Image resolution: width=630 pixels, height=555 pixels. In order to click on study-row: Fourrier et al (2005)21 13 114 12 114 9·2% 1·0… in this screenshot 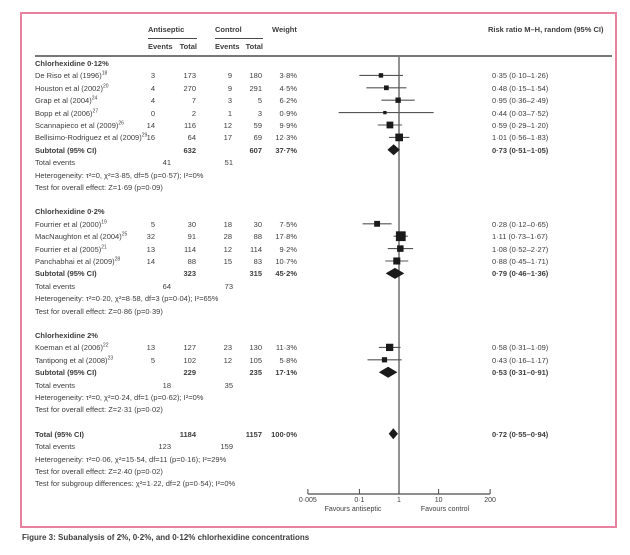, I will do `click(315, 250)`.